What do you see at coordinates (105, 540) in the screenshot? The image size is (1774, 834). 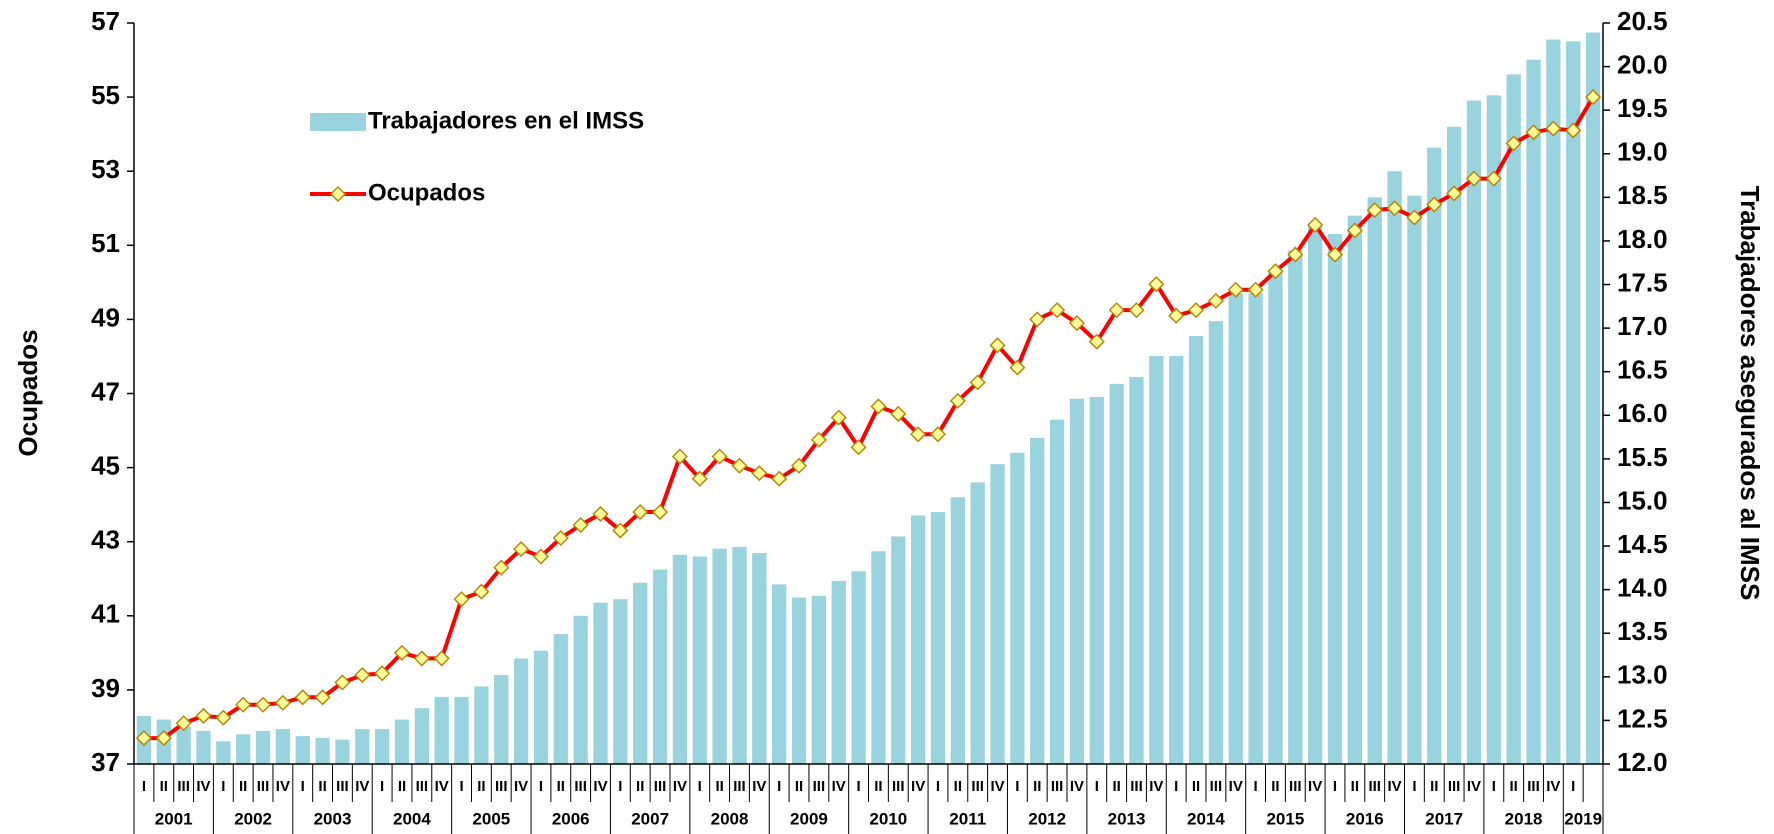 I see `y-tick-label: 43` at bounding box center [105, 540].